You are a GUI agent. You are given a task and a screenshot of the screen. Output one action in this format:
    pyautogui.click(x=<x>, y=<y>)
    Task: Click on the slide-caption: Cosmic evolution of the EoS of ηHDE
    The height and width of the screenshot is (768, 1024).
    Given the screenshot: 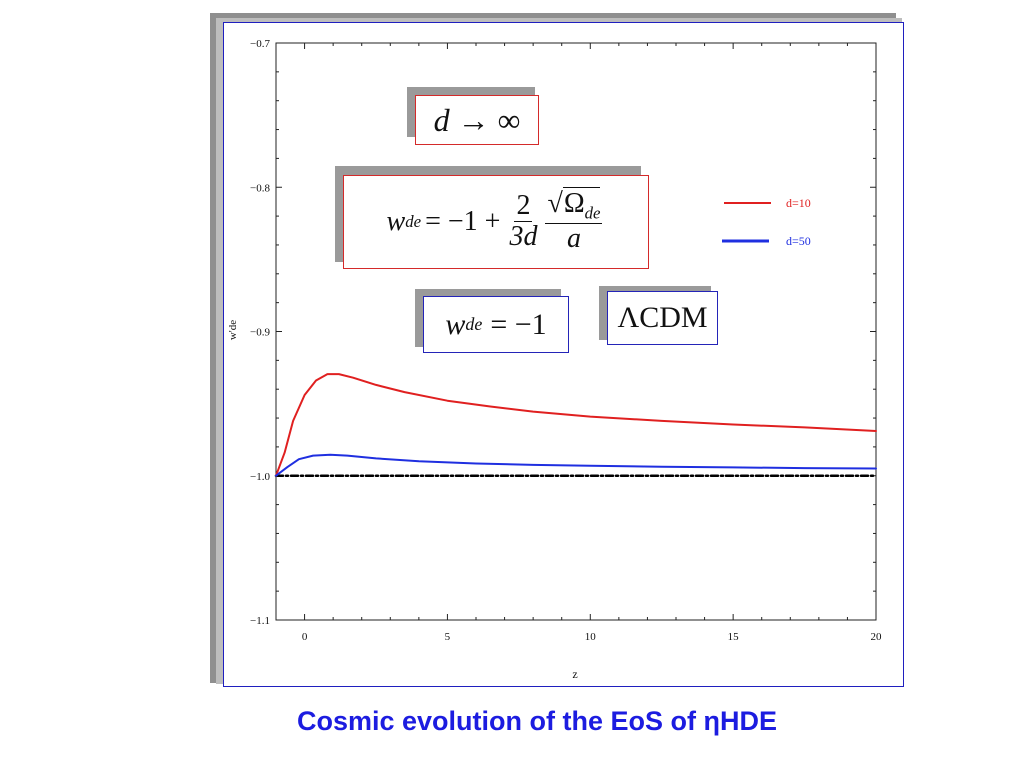 What is the action you would take?
    pyautogui.click(x=536, y=721)
    